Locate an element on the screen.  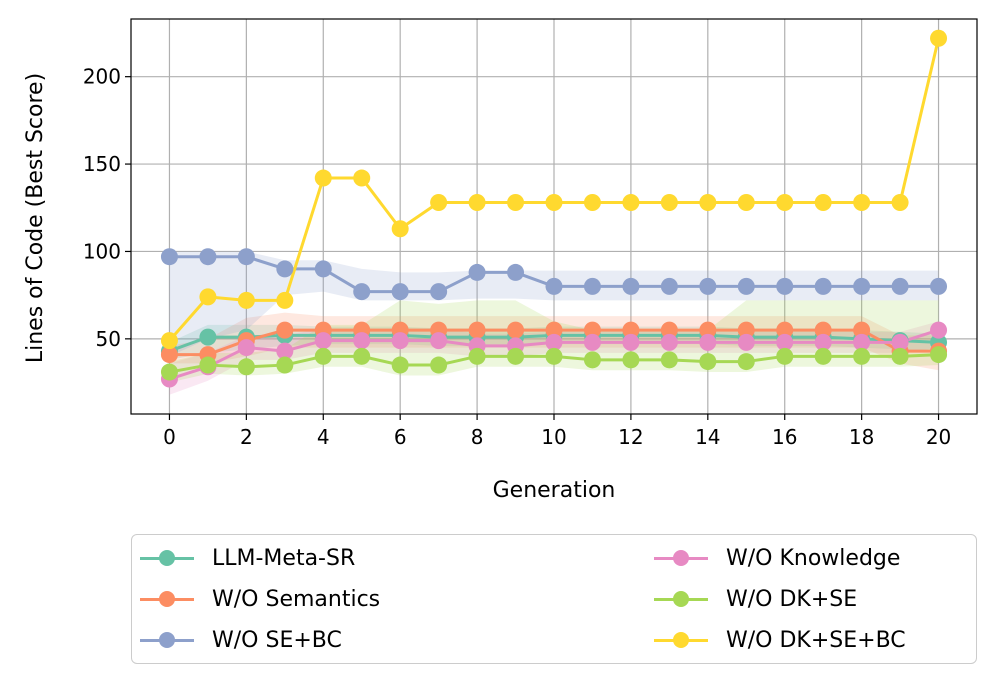
y-tick-label: 200 is located at coordinates (102, 77).